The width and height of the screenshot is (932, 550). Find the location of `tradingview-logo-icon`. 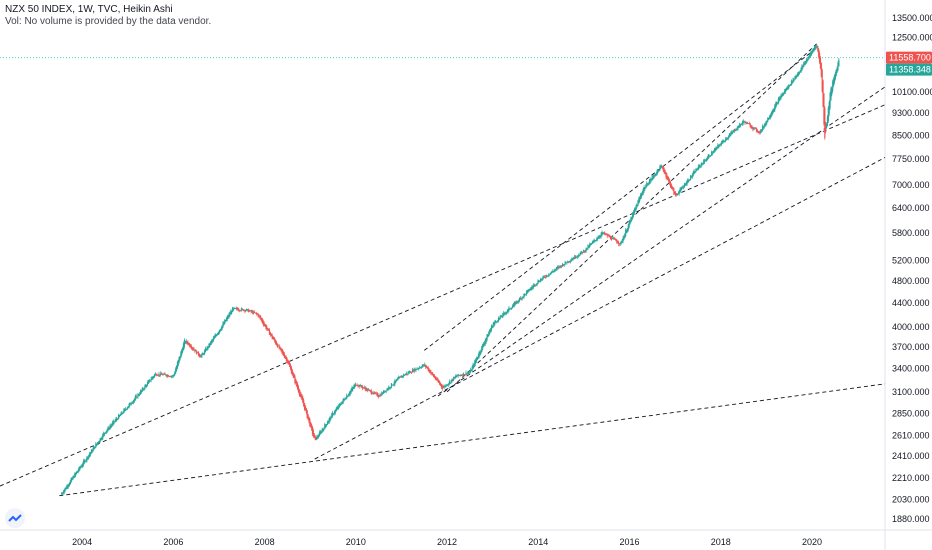

tradingview-logo-icon is located at coordinates (15, 518).